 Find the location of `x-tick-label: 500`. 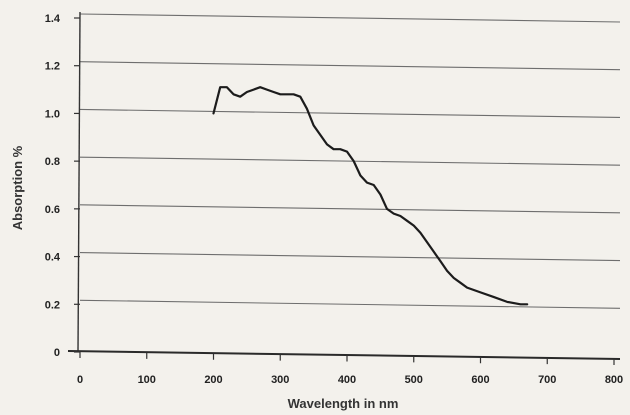

x-tick-label: 500 is located at coordinates (414, 380).